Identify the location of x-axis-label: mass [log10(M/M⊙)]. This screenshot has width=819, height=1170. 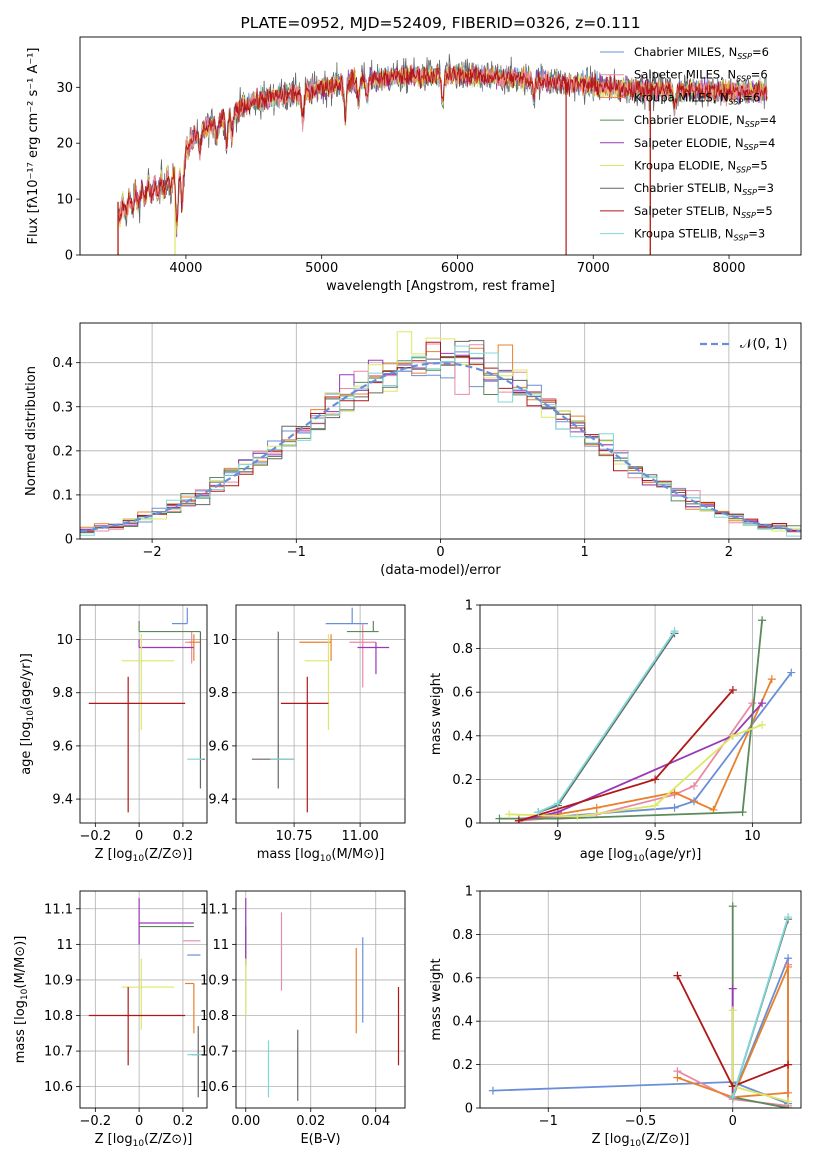
(321, 855).